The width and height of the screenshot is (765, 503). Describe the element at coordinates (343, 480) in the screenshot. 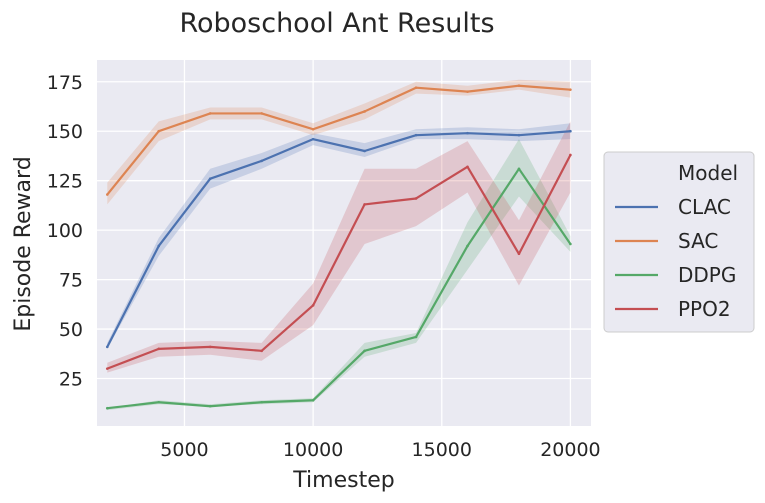

I see `x-axis-label: Timestep` at that location.